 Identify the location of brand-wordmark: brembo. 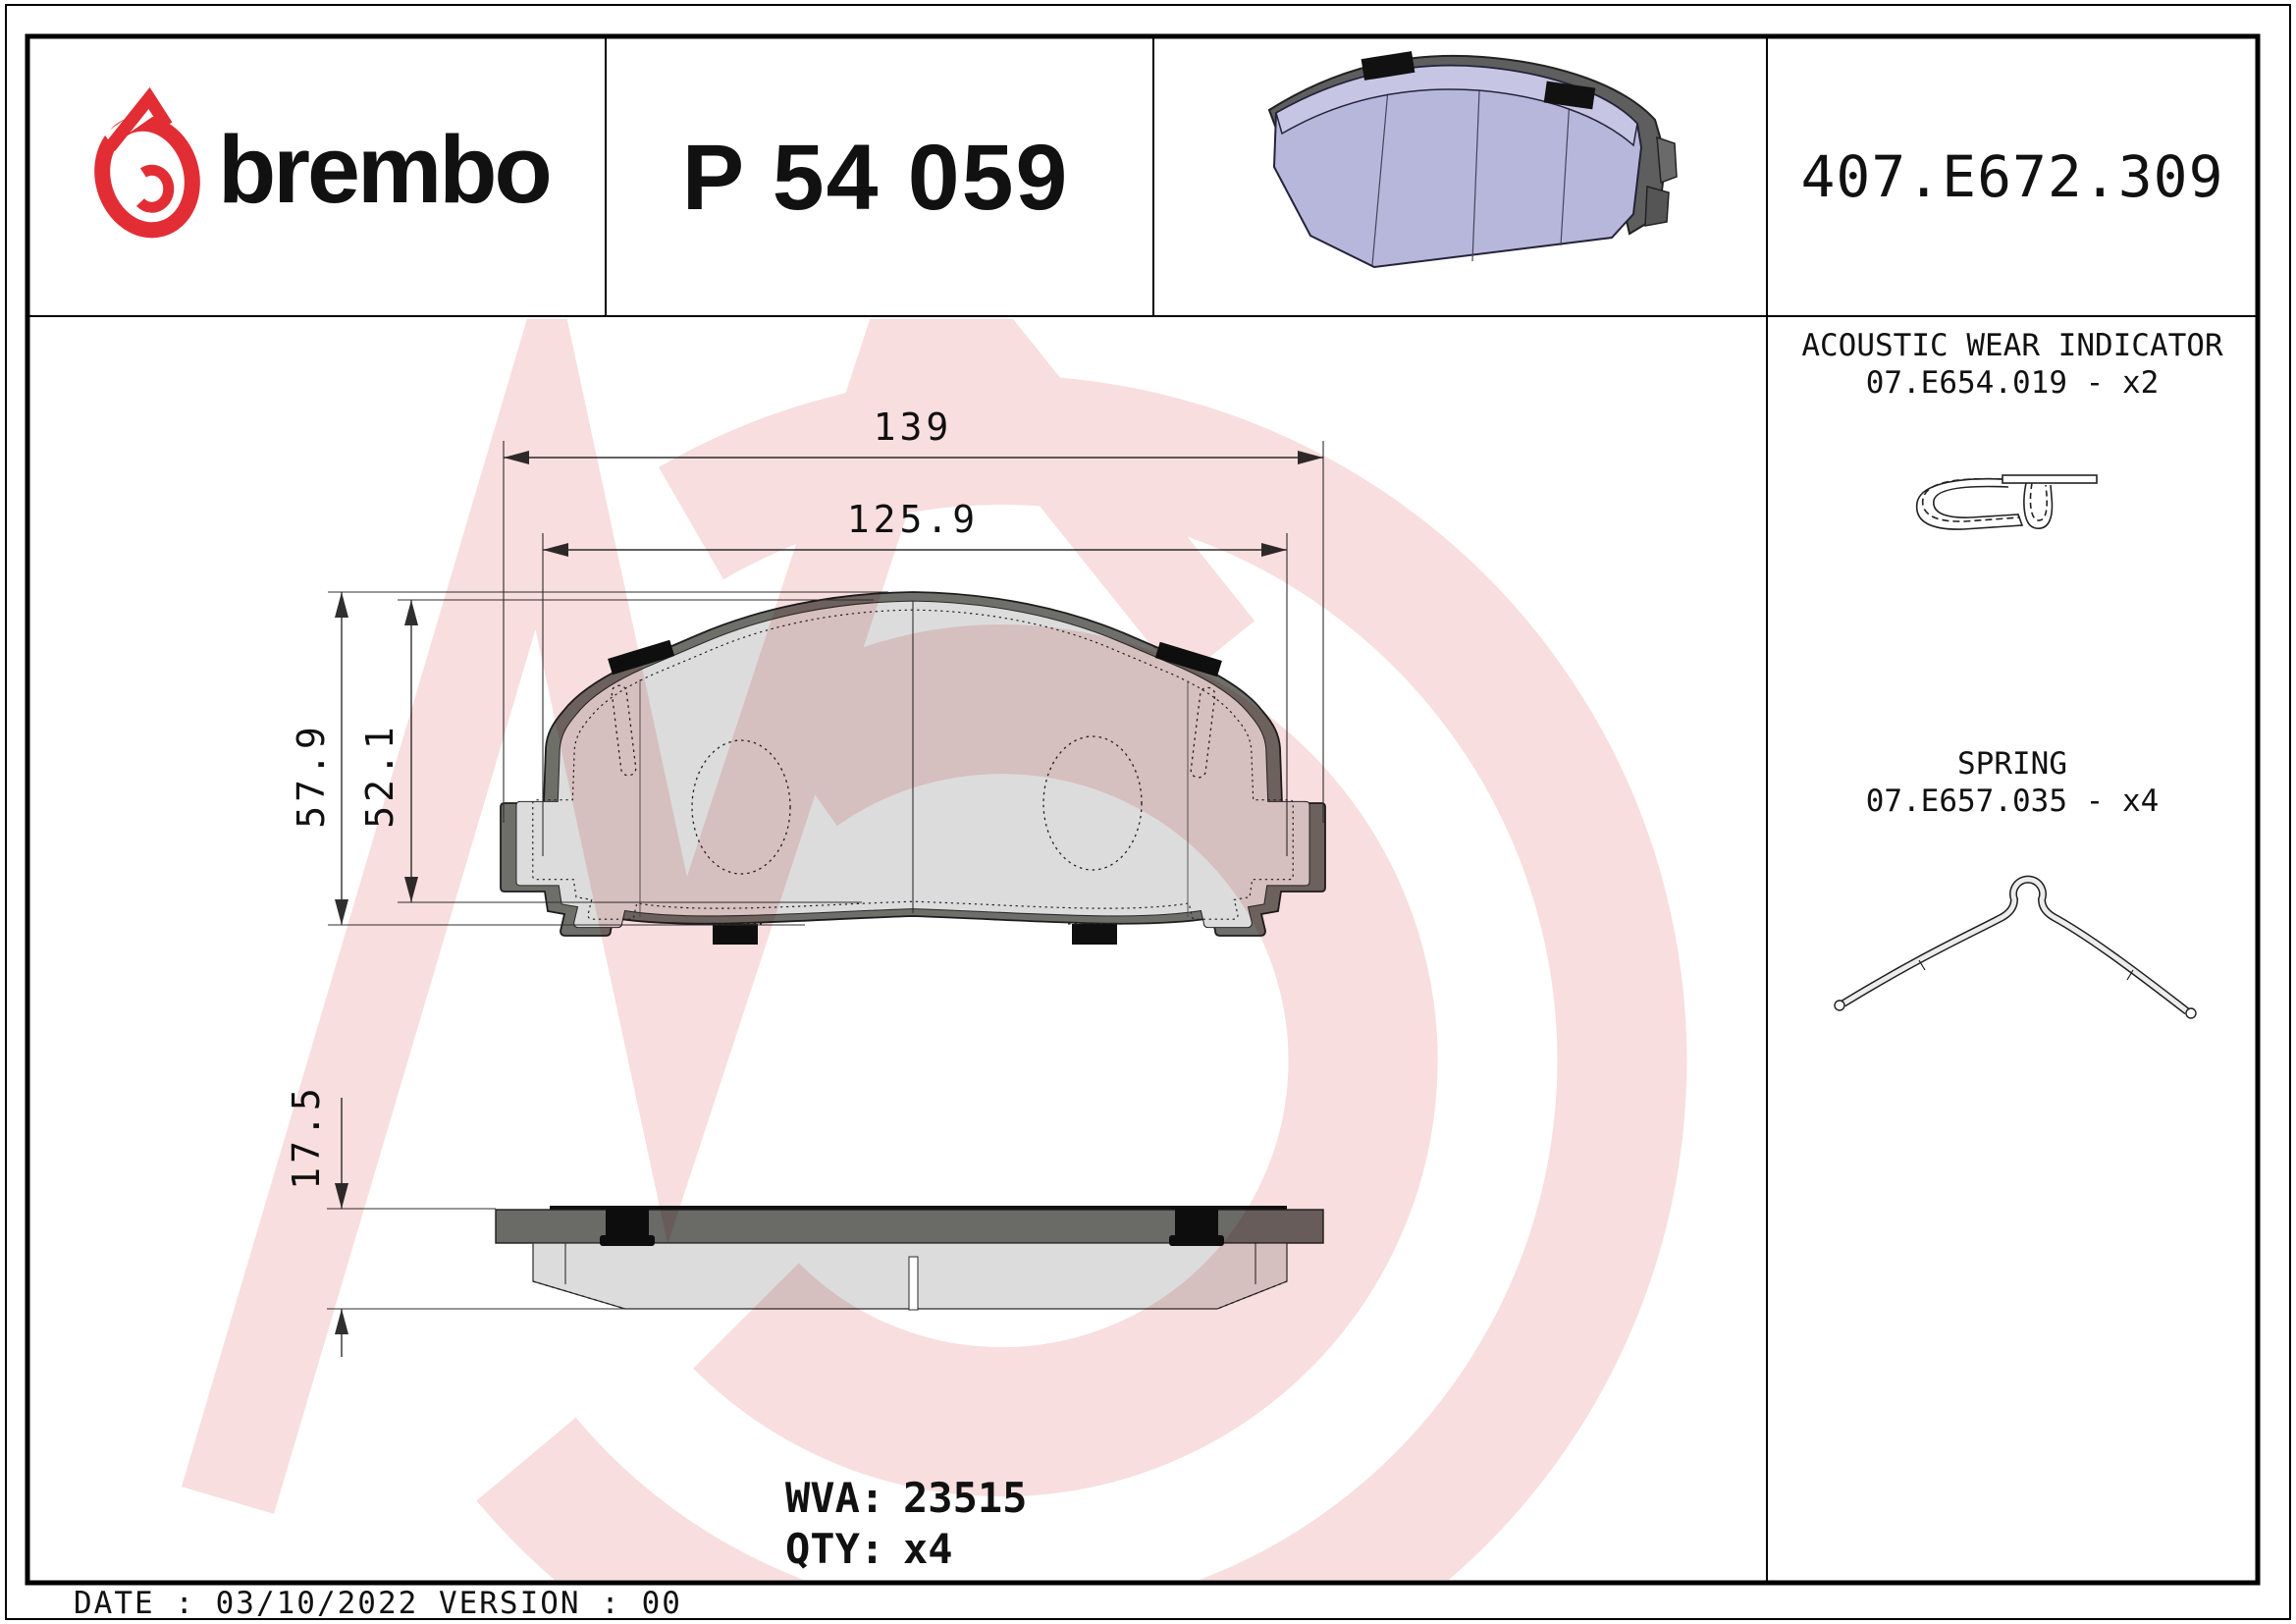
(384, 169).